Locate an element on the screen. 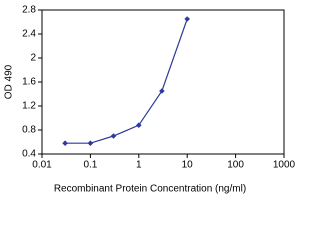 The image size is (320, 240). y-tick-label: 2.4 is located at coordinates (29, 34).